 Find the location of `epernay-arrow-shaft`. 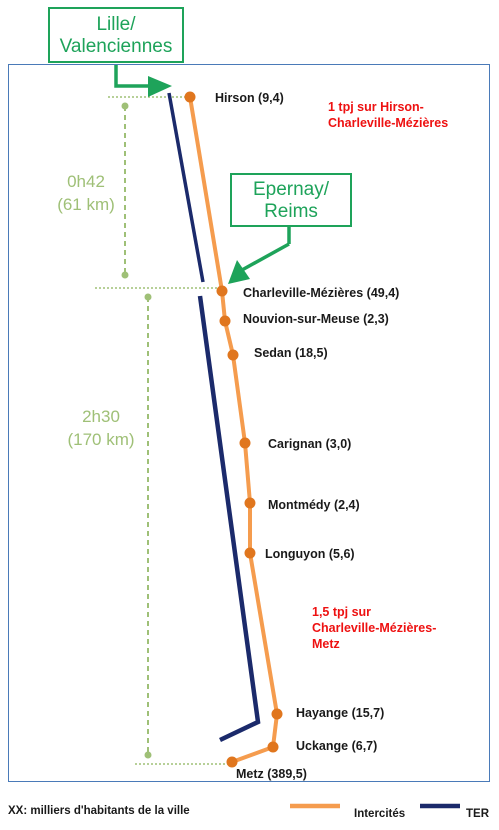

epernay-arrow-shaft is located at coordinates (265, 257).